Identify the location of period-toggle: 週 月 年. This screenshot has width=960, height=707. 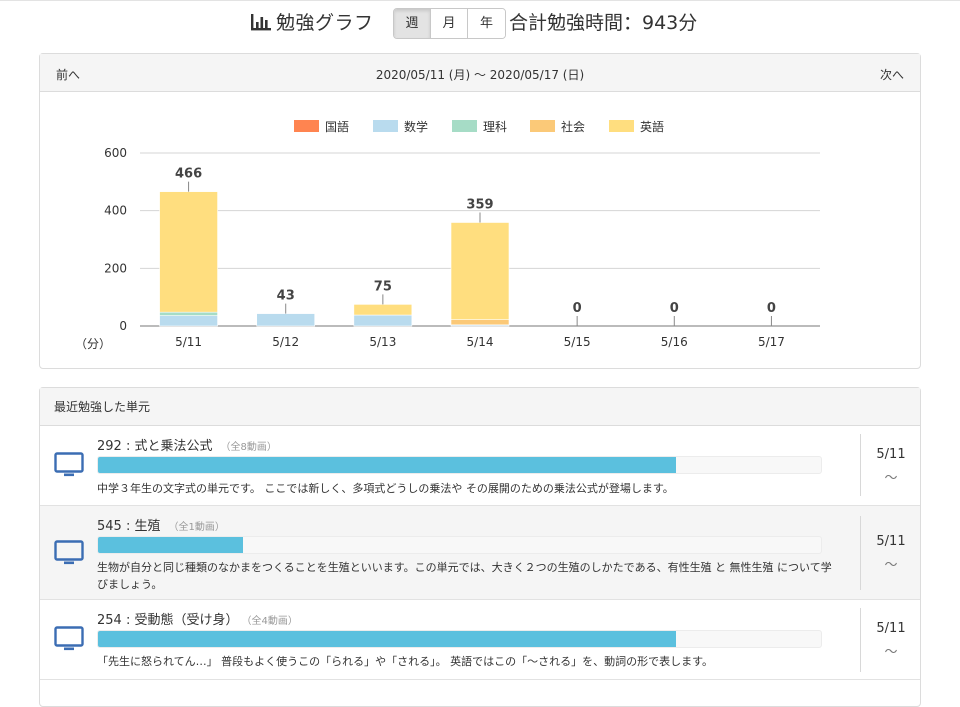
(449, 23).